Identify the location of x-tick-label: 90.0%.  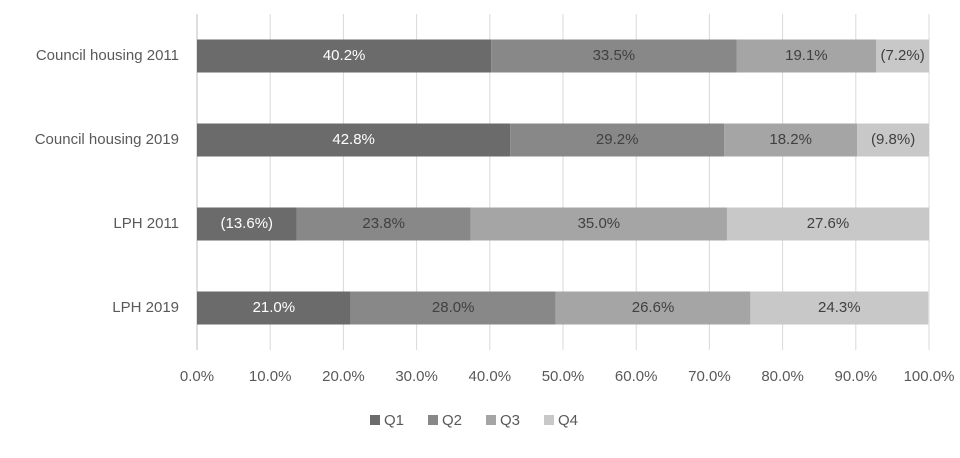
(856, 376).